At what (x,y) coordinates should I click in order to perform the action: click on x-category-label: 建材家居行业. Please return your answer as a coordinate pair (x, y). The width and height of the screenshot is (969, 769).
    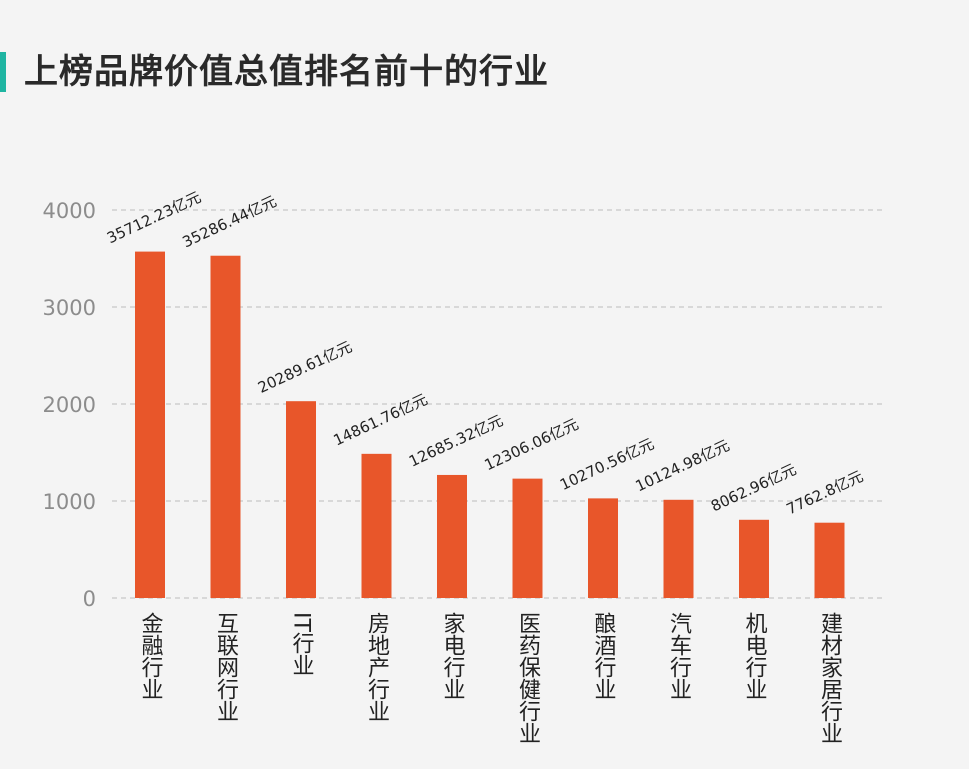
    Looking at the image, I should click on (830, 678).